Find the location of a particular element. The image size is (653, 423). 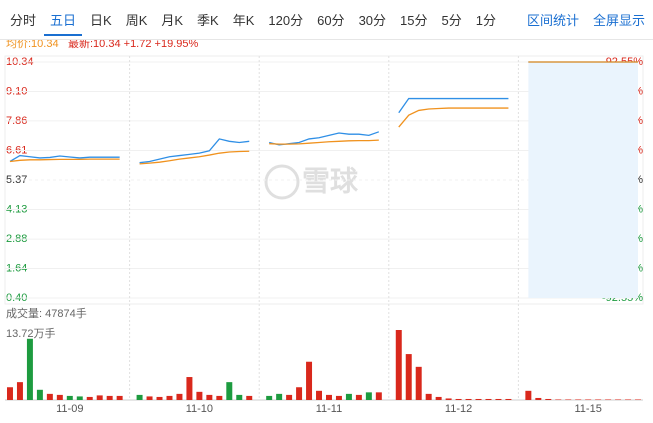

period-tab: 月K is located at coordinates (172, 20).